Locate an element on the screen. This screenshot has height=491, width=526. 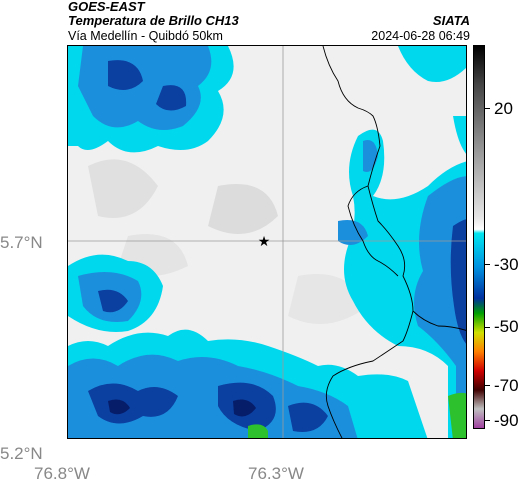
cold-cloud-ne is located at coordinates (432, 100).